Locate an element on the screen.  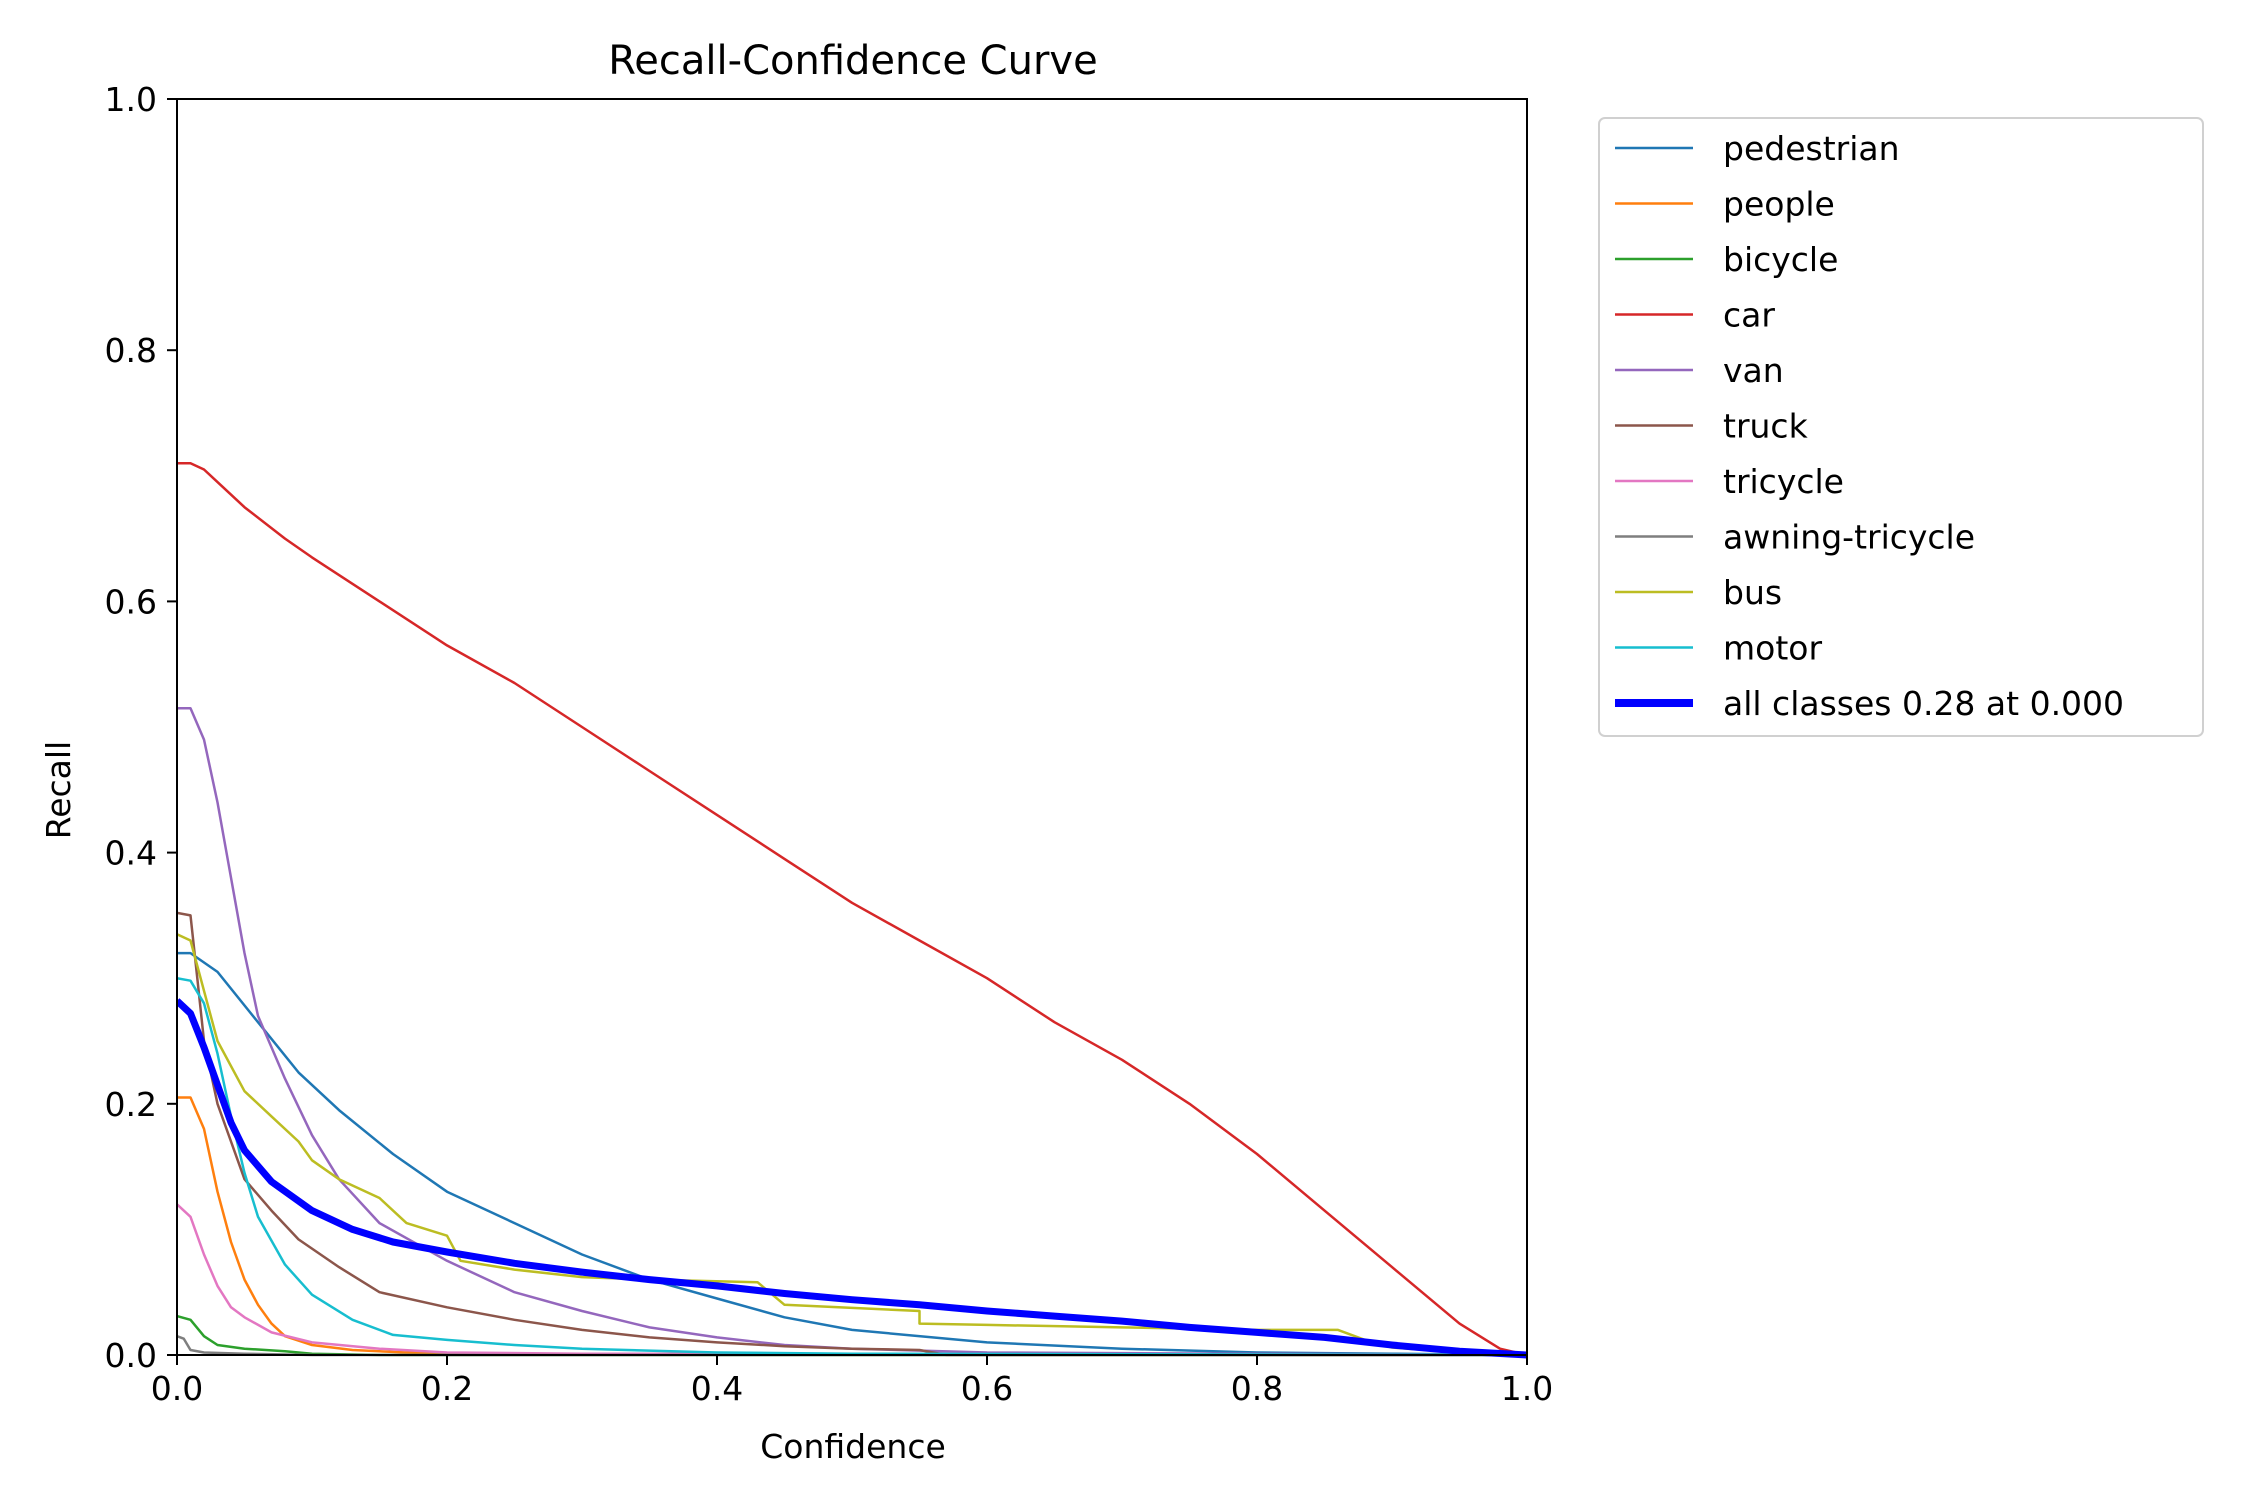
legend-box is located at coordinates (1901, 427).